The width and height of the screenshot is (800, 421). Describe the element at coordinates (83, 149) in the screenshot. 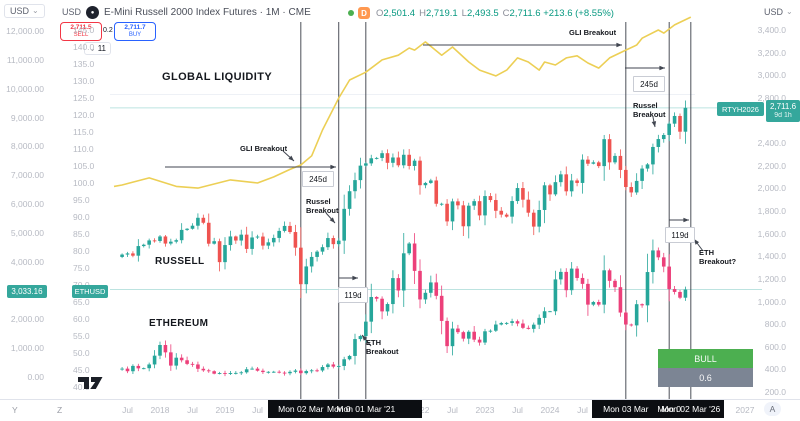

I see `left-axis-secondary-tick: 110.0` at that location.